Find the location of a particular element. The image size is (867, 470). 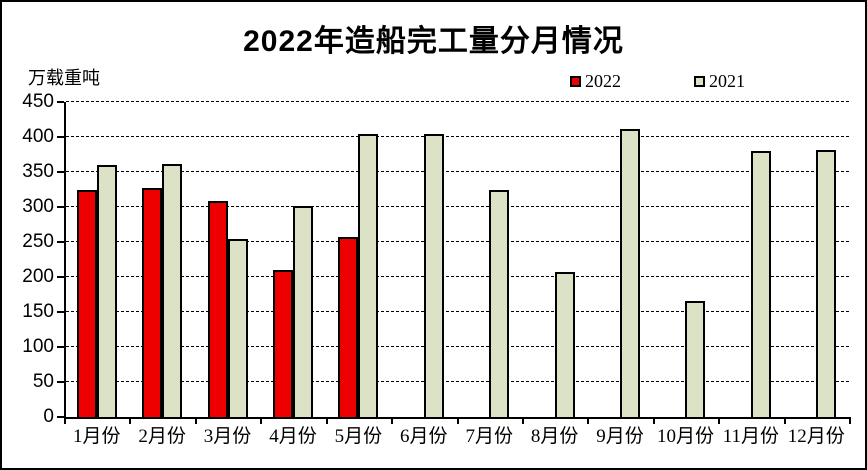

bar-2021-11月份 is located at coordinates (760, 284).